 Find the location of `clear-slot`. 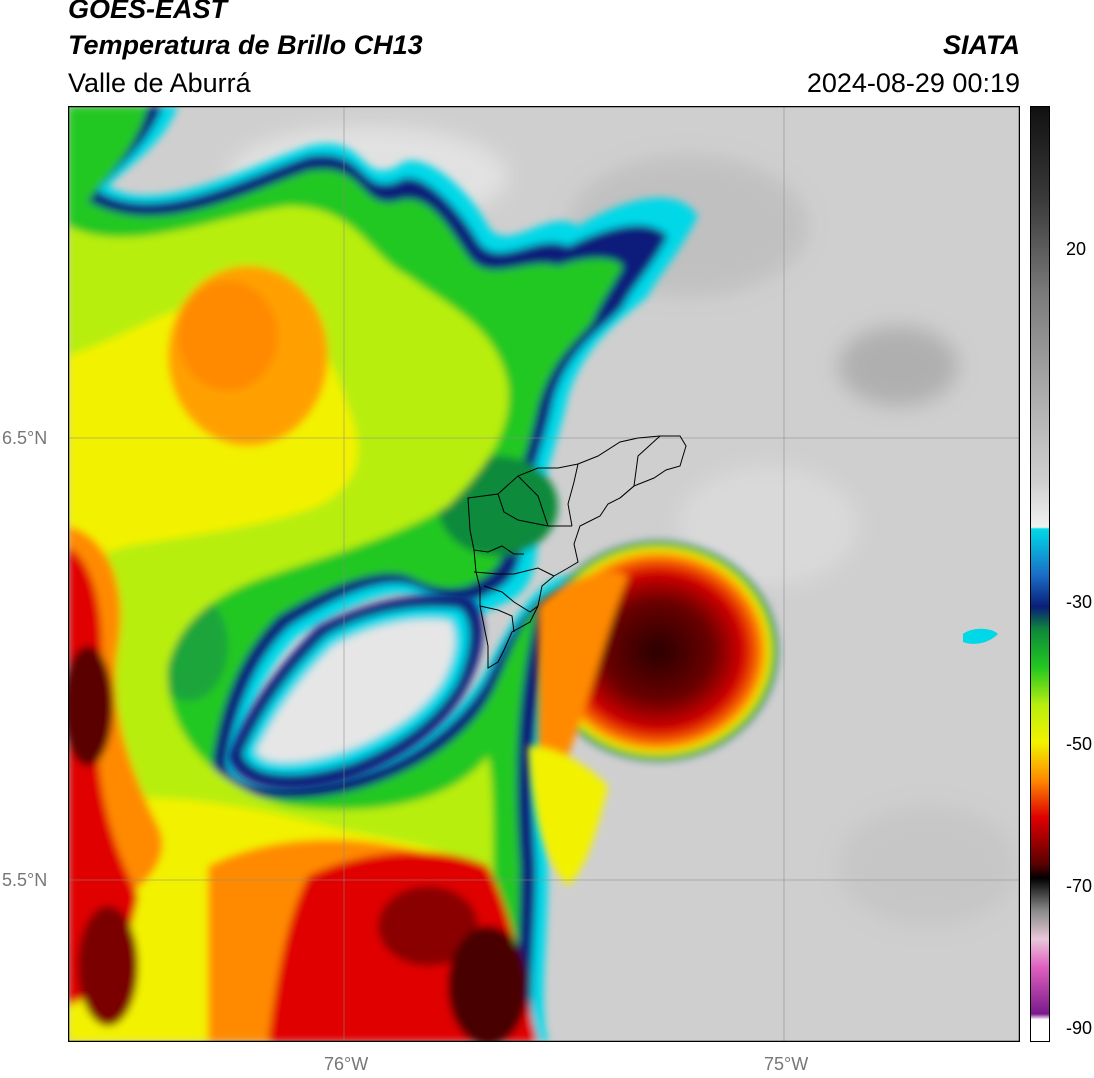

clear-slot is located at coordinates (355, 692).